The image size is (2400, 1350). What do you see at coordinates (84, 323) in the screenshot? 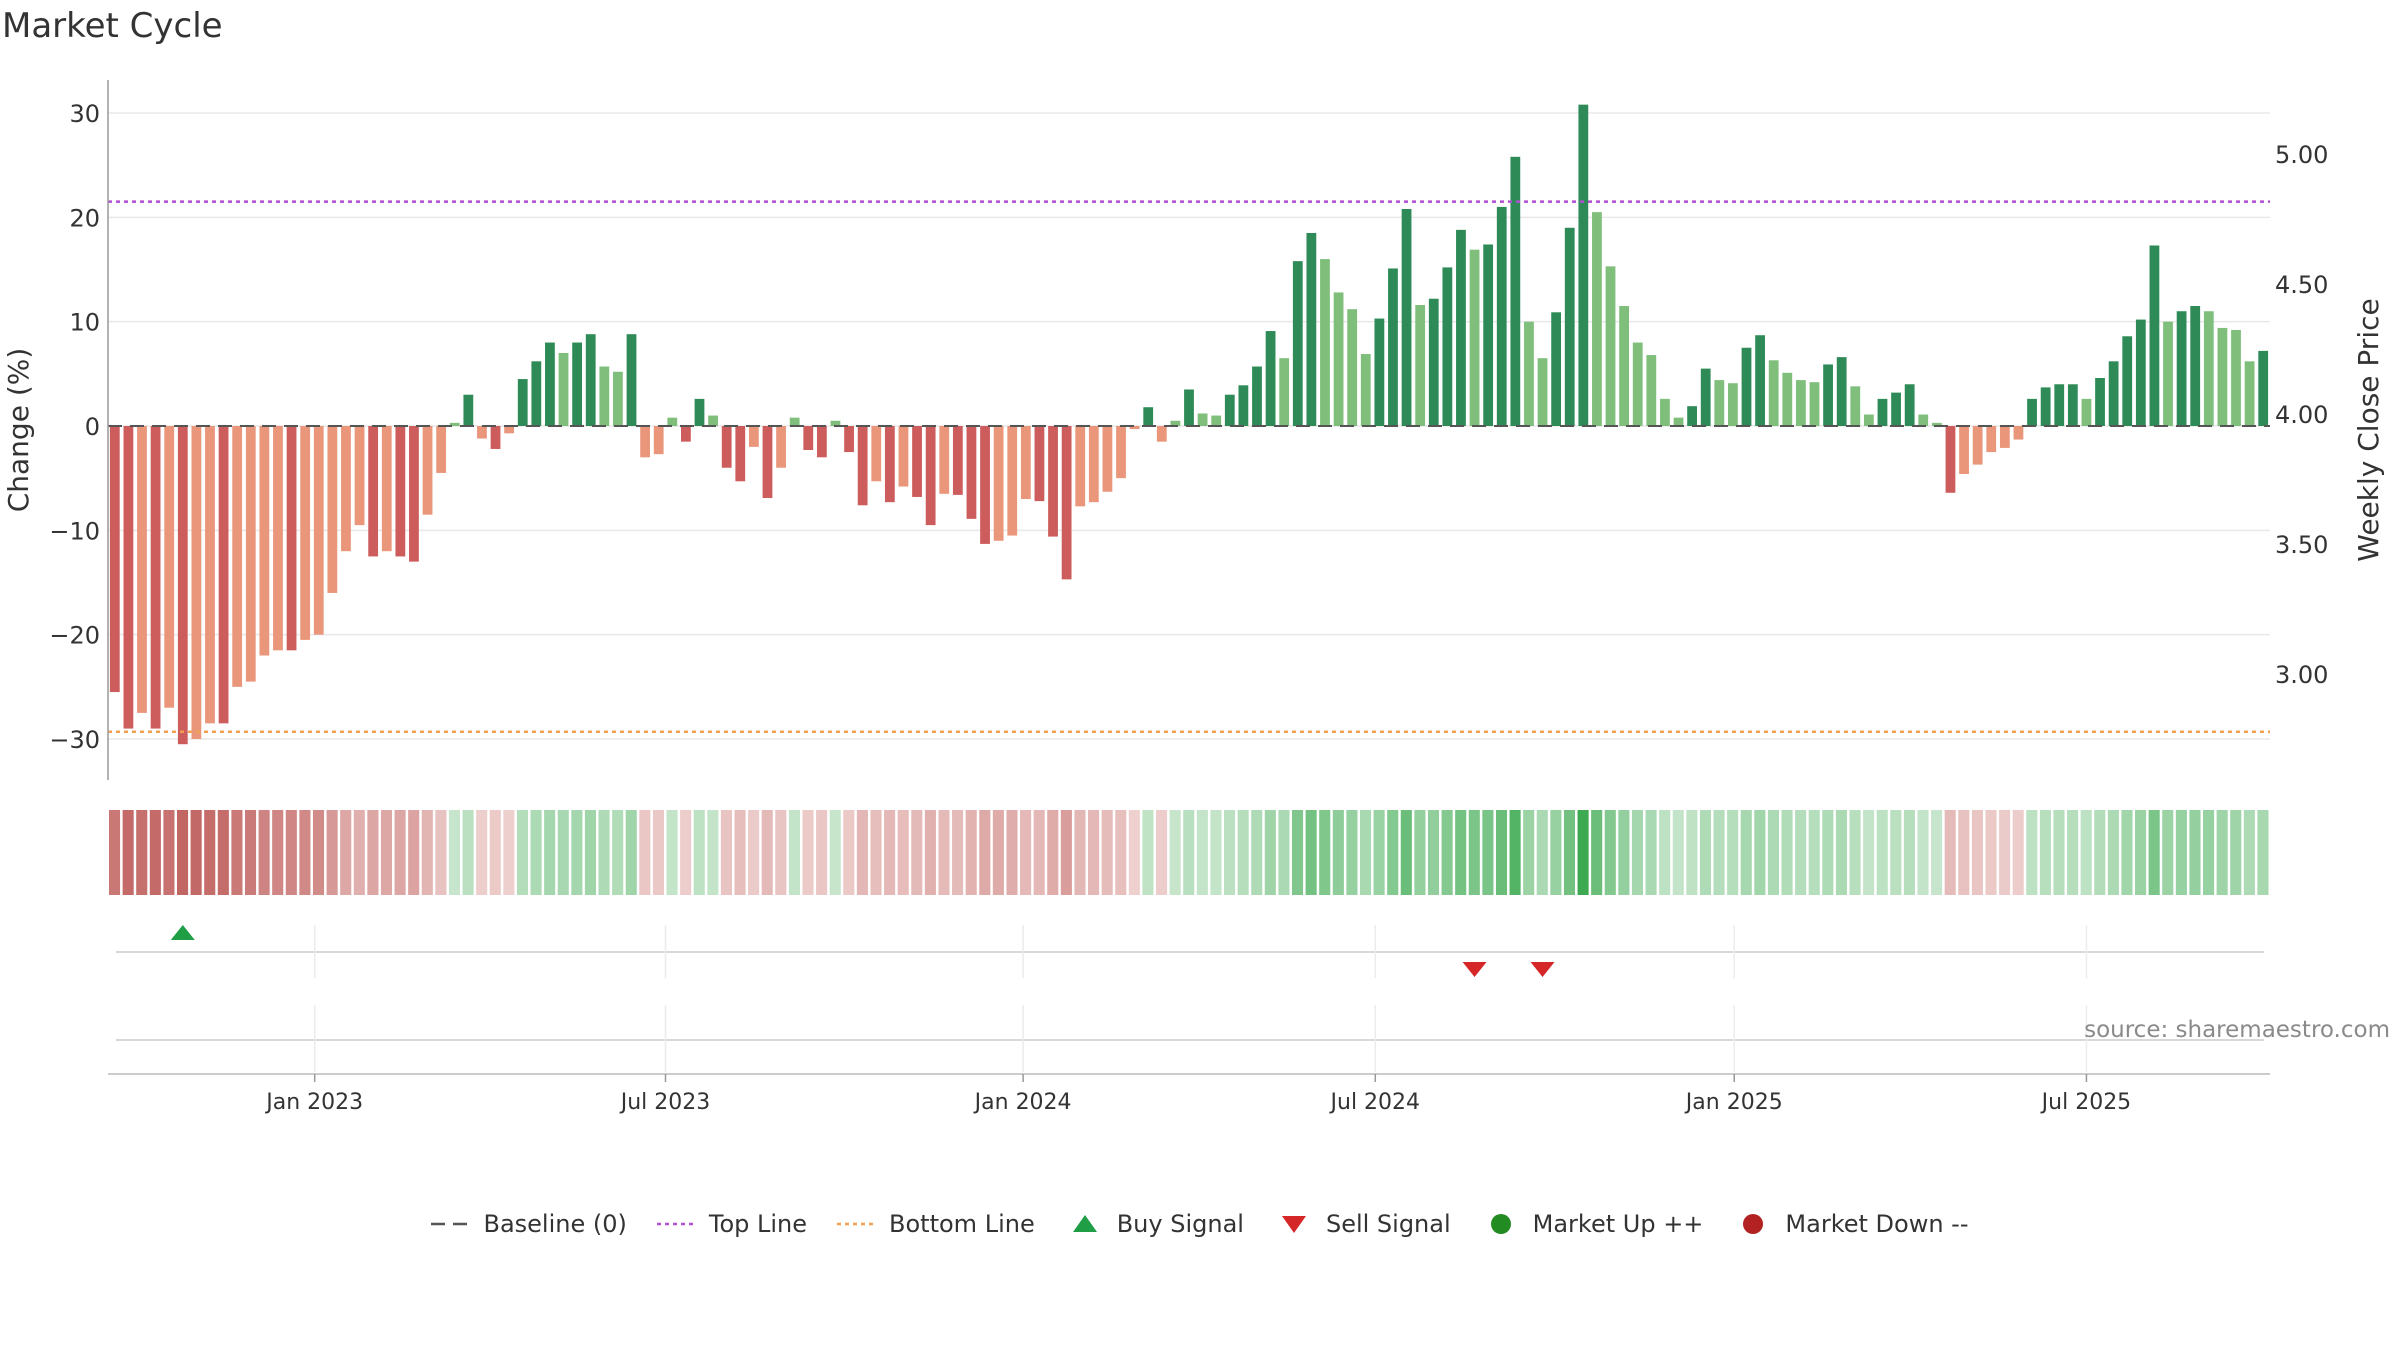
I see `y-left-tick-label: 10` at bounding box center [84, 323].